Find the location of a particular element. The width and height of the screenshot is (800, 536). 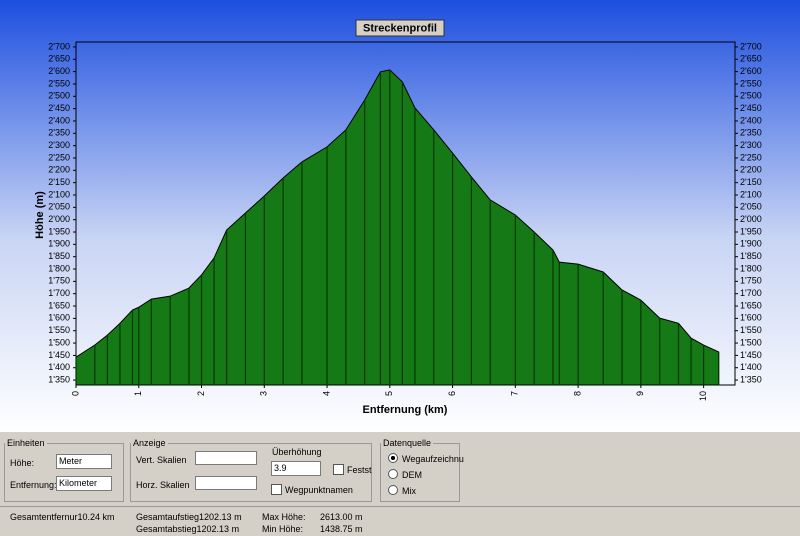

x-tick-label: 8 is located at coordinates (577, 393).